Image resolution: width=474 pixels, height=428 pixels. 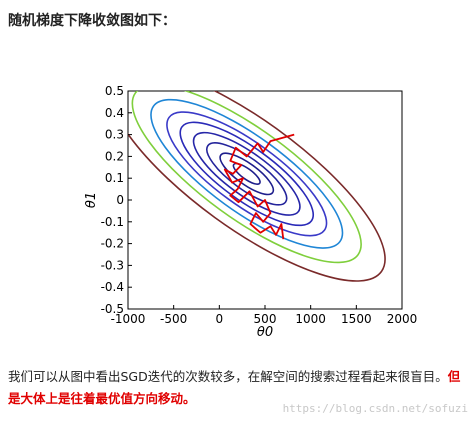 I want to click on x-tick-label: 500, so click(x=265, y=319).